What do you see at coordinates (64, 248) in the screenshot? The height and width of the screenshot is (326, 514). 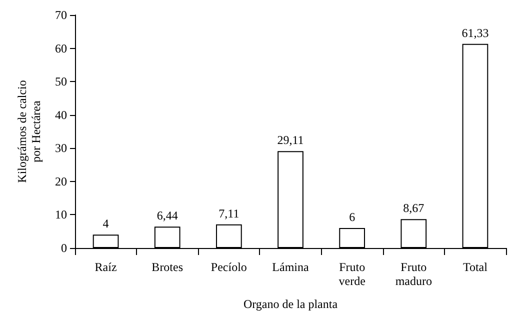 I see `y-tick-label: 0` at bounding box center [64, 248].